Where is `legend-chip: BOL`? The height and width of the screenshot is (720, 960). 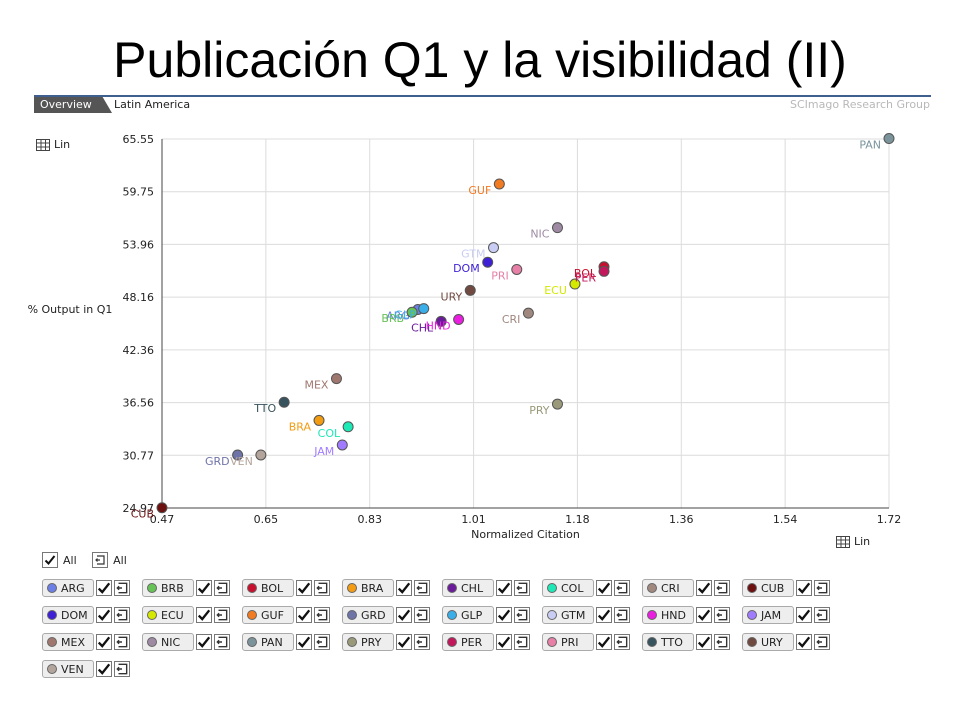 legend-chip: BOL is located at coordinates (268, 588).